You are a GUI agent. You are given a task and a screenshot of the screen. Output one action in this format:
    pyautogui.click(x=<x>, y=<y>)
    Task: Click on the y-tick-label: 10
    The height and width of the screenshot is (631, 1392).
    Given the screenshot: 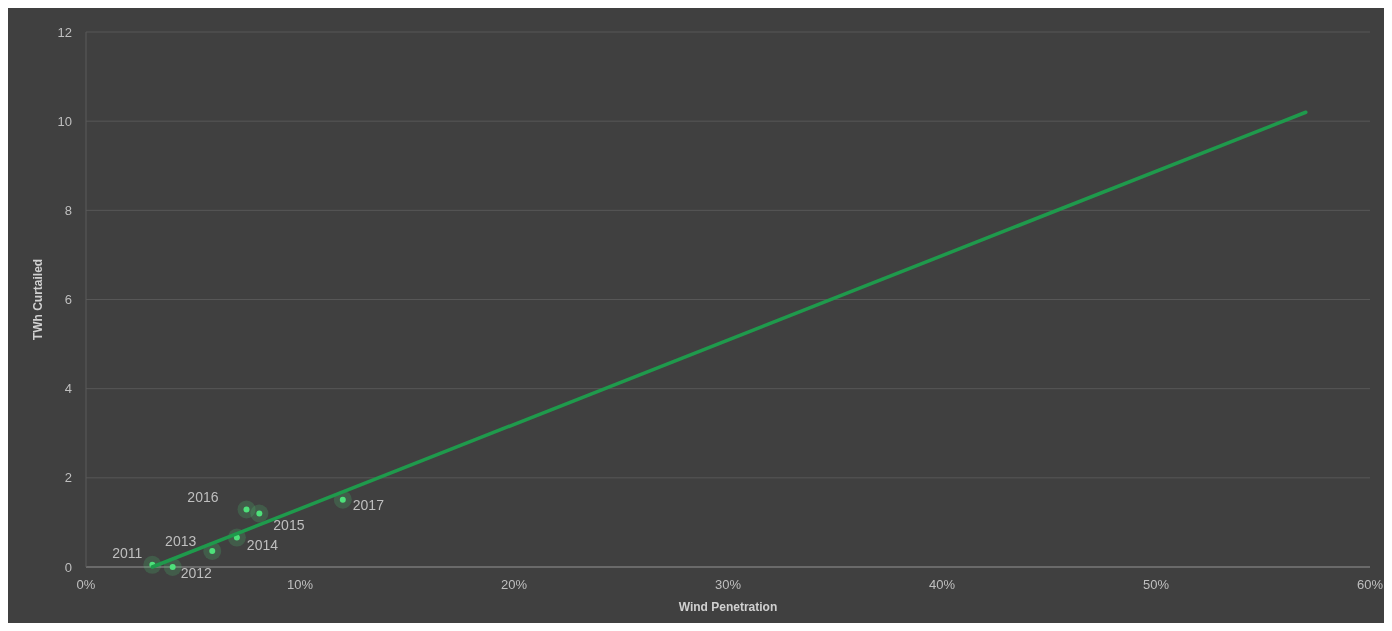 What is the action you would take?
    pyautogui.click(x=64, y=121)
    